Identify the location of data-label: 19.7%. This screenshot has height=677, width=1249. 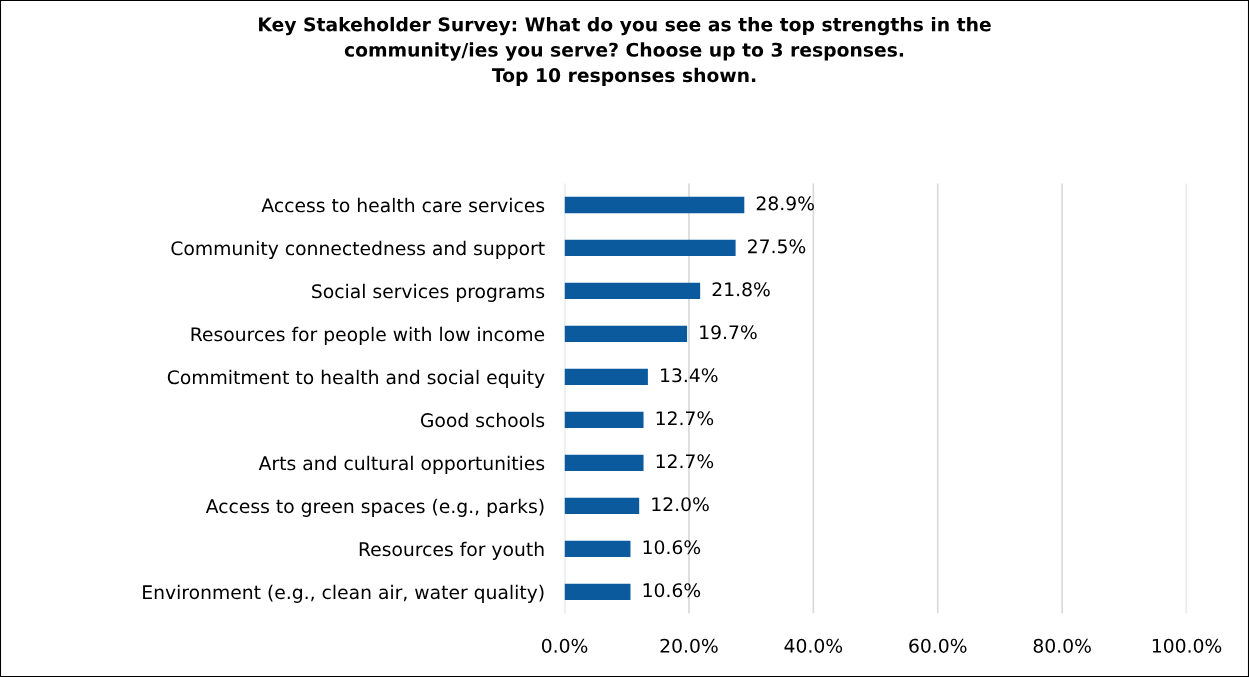
(728, 332).